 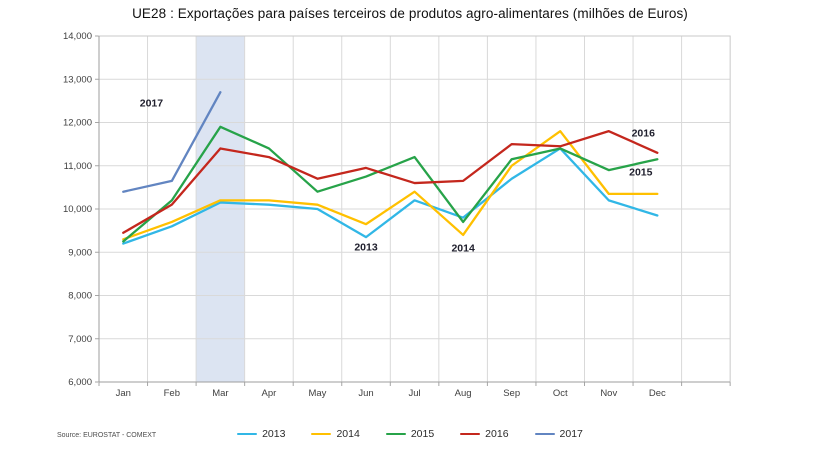 What do you see at coordinates (511, 393) in the screenshot?
I see `x-axis-label: Sep` at bounding box center [511, 393].